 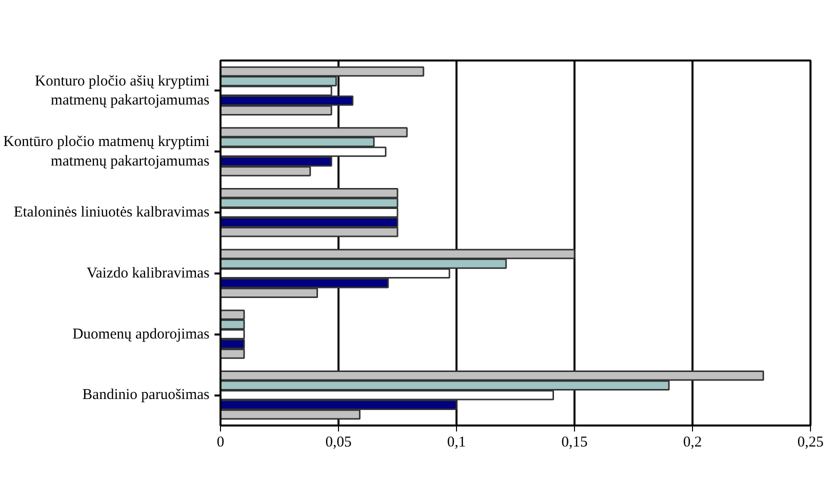 What do you see at coordinates (220, 442) in the screenshot?
I see `x-tick-label: 0` at bounding box center [220, 442].